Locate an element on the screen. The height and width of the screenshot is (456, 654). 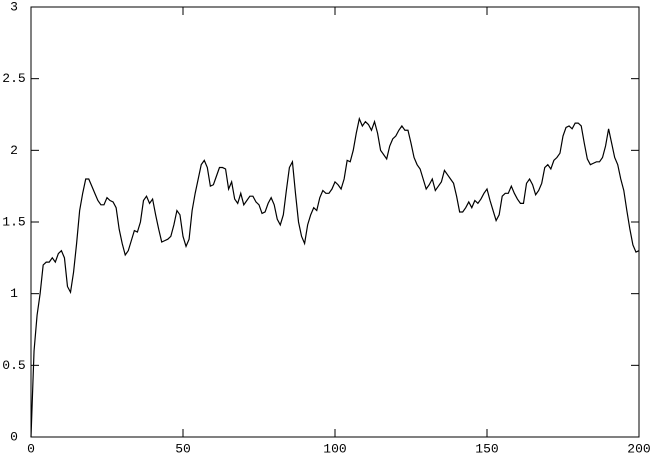
y-tick-label: 0.5 is located at coordinates (13, 365).